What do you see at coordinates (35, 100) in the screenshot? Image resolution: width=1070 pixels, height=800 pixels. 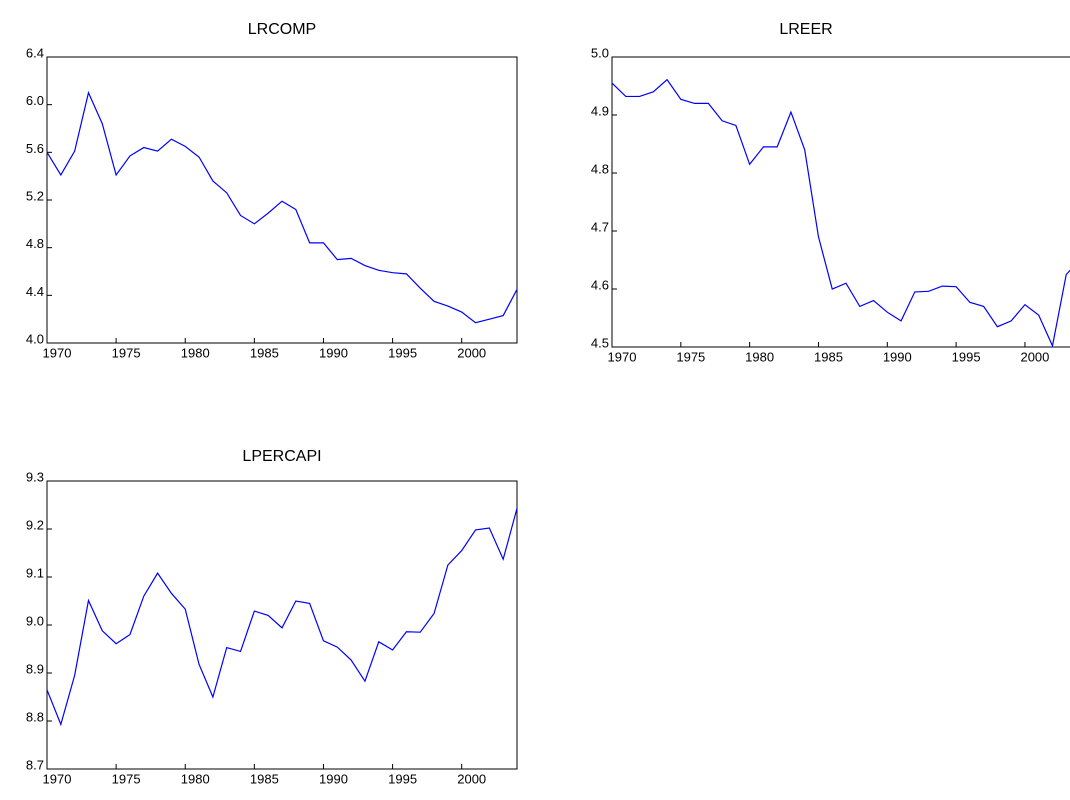 I see `y-tick-label: 6.0` at bounding box center [35, 100].